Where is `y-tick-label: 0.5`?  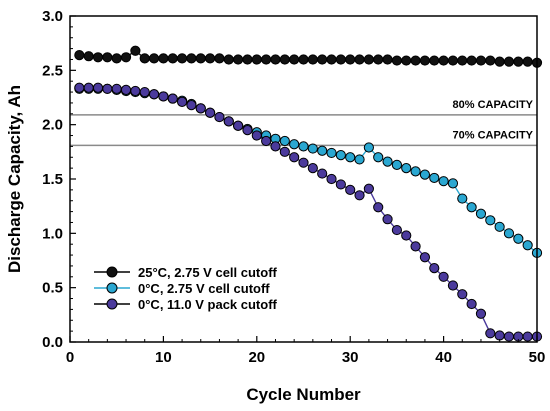 y-tick-label: 0.5 is located at coordinates (52, 288).